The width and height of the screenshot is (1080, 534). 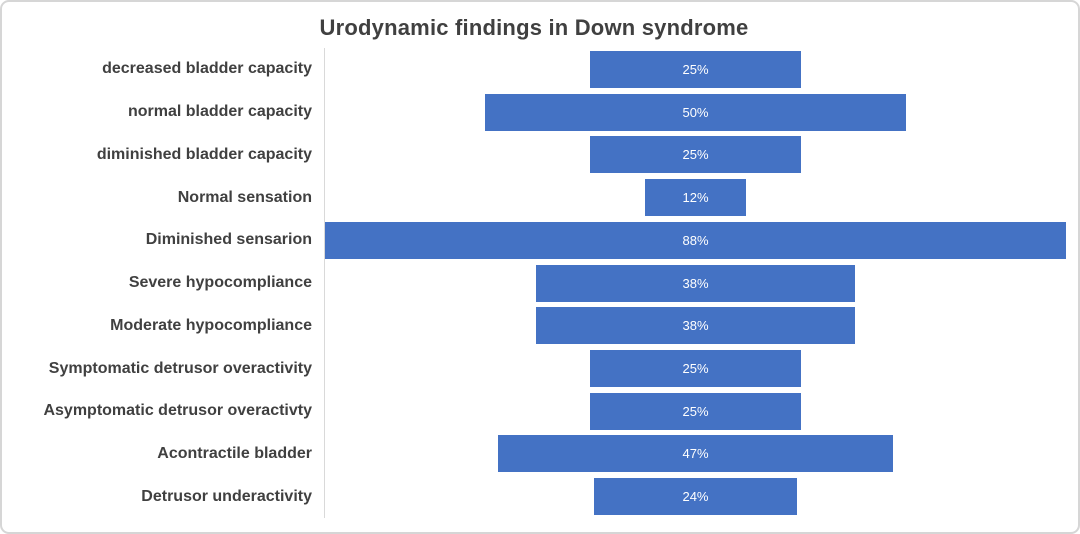 I want to click on chart-row: Diminished sensarion 88%, so click(x=534, y=240).